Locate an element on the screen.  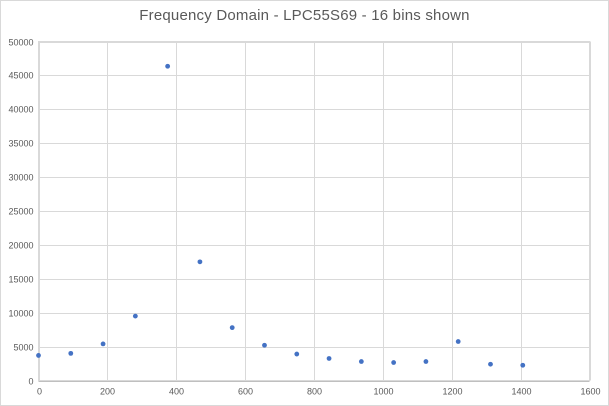
x-tick-label: 1600 is located at coordinates (590, 392).